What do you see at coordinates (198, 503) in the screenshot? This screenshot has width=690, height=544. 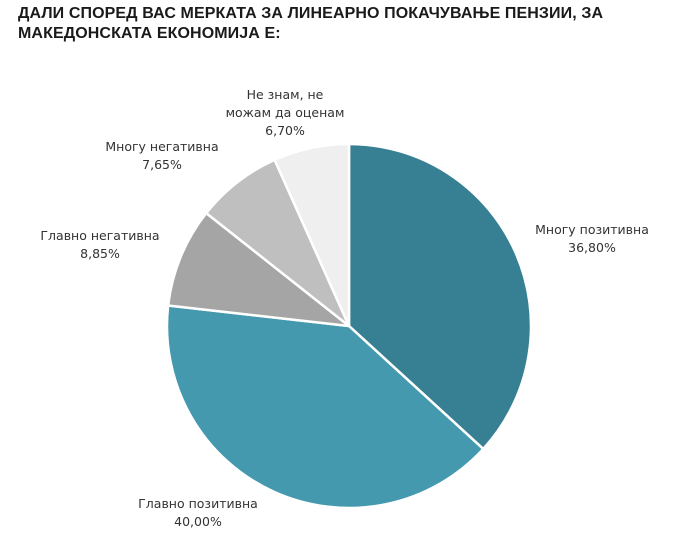 I see `slice-category-label: Главно позитивна` at bounding box center [198, 503].